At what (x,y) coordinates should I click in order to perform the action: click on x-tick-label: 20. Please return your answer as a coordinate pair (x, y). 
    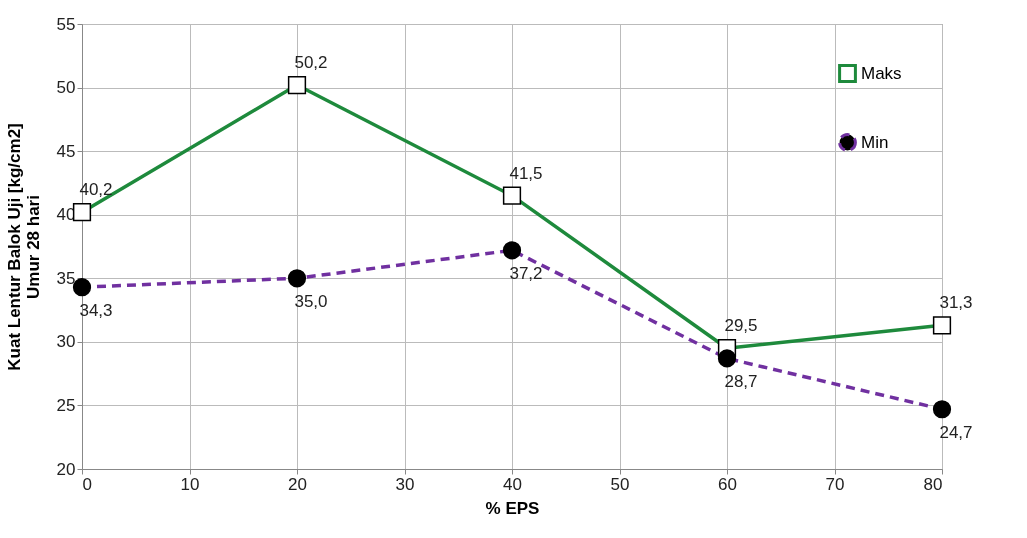
    Looking at the image, I should click on (297, 484).